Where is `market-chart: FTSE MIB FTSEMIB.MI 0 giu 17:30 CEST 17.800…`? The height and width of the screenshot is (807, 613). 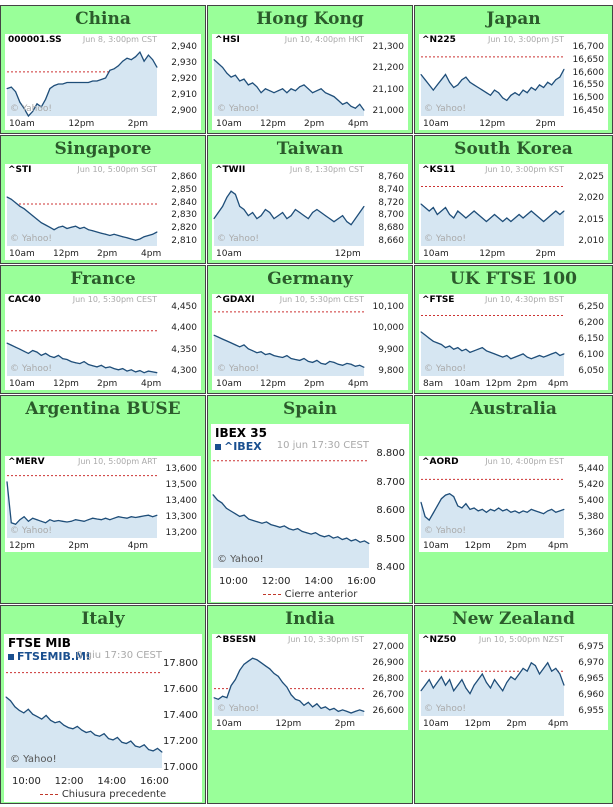
market-chart: FTSE MIB FTSEMIB.MI 0 giu 17:30 CEST 17.800… is located at coordinates (103, 718).